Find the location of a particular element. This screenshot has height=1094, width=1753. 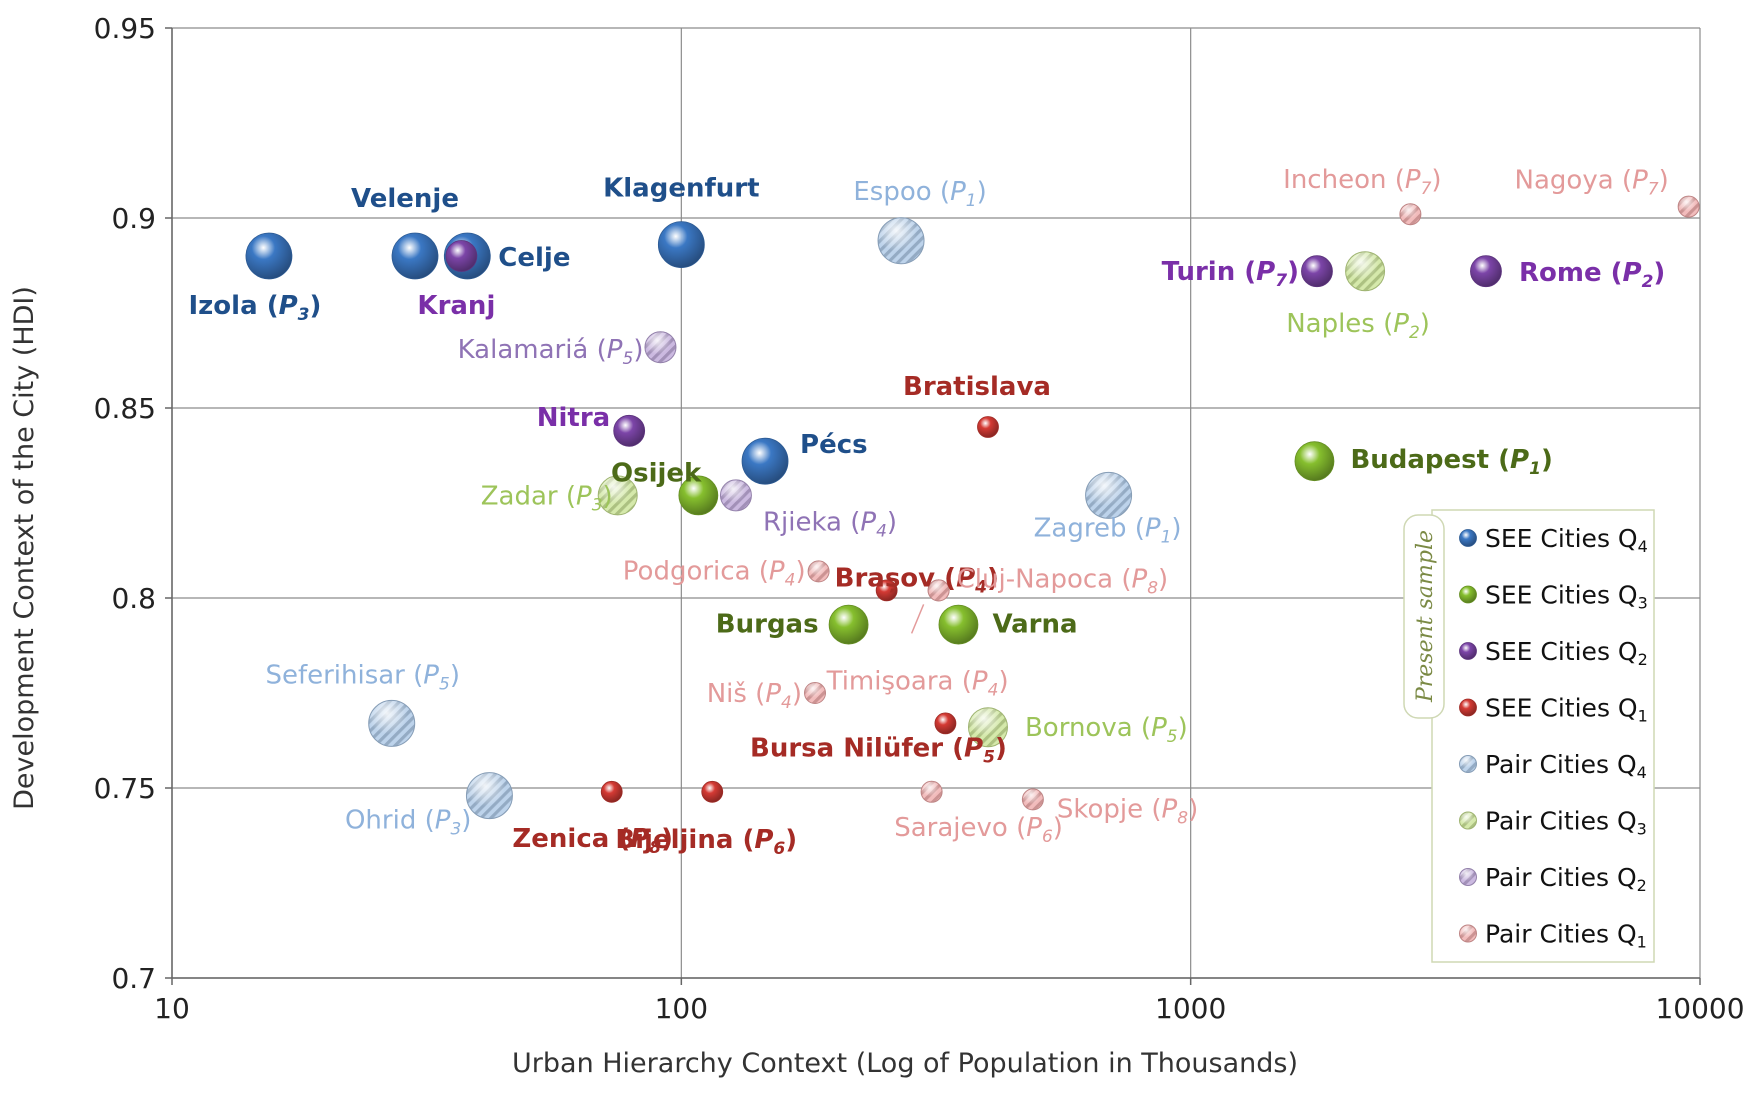

legend-item-pair-cities-q2: Pair Cities Q2 is located at coordinates (1553, 879).